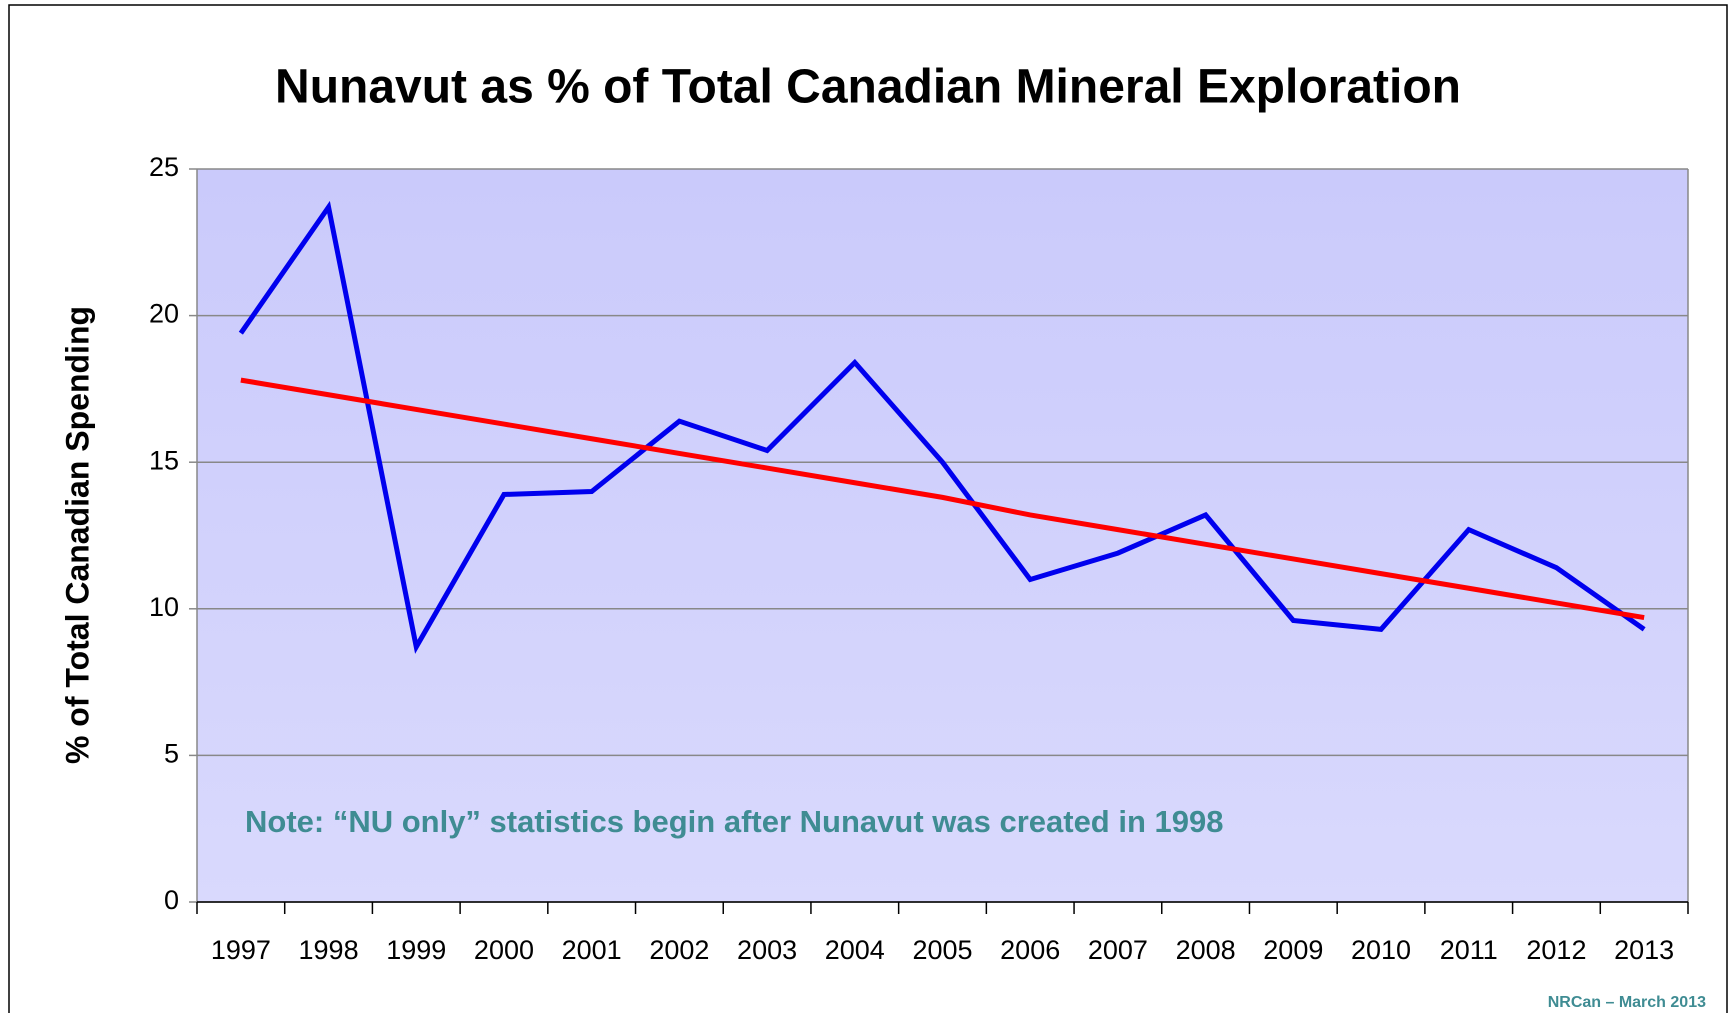 The width and height of the screenshot is (1736, 1013). What do you see at coordinates (241, 950) in the screenshot?
I see `x-tick-label: 1997` at bounding box center [241, 950].